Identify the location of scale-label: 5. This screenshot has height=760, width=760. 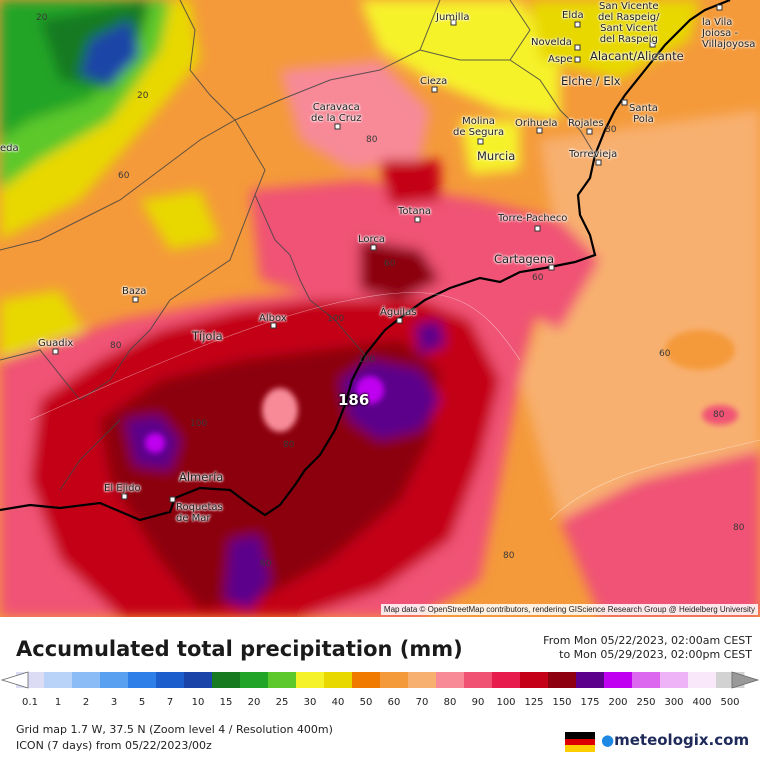
(142, 702).